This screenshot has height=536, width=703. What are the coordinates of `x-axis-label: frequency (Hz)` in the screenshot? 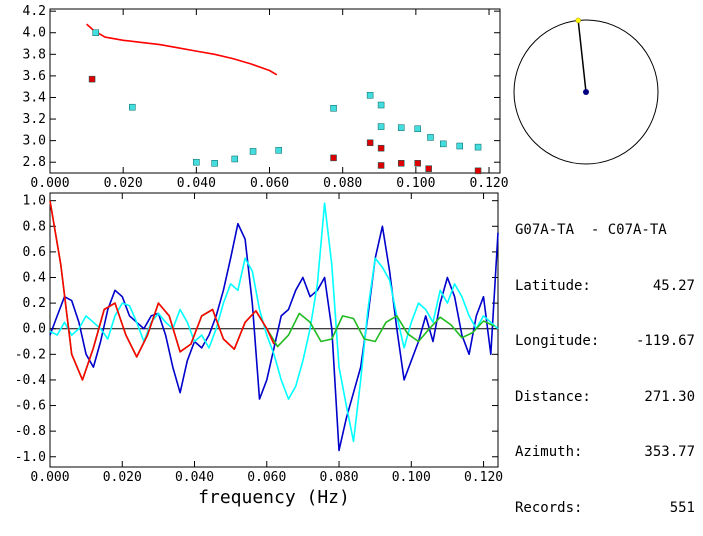 It's located at (274, 497).